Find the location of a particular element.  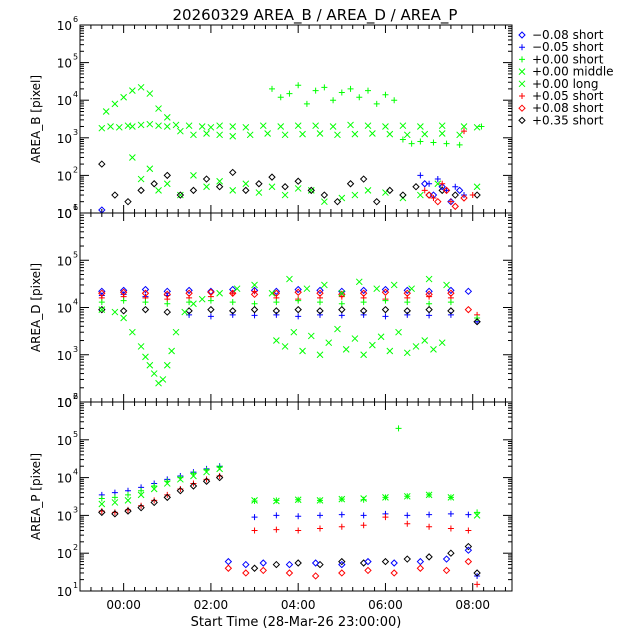

legend-entry: +0.00 short is located at coordinates (568, 59).